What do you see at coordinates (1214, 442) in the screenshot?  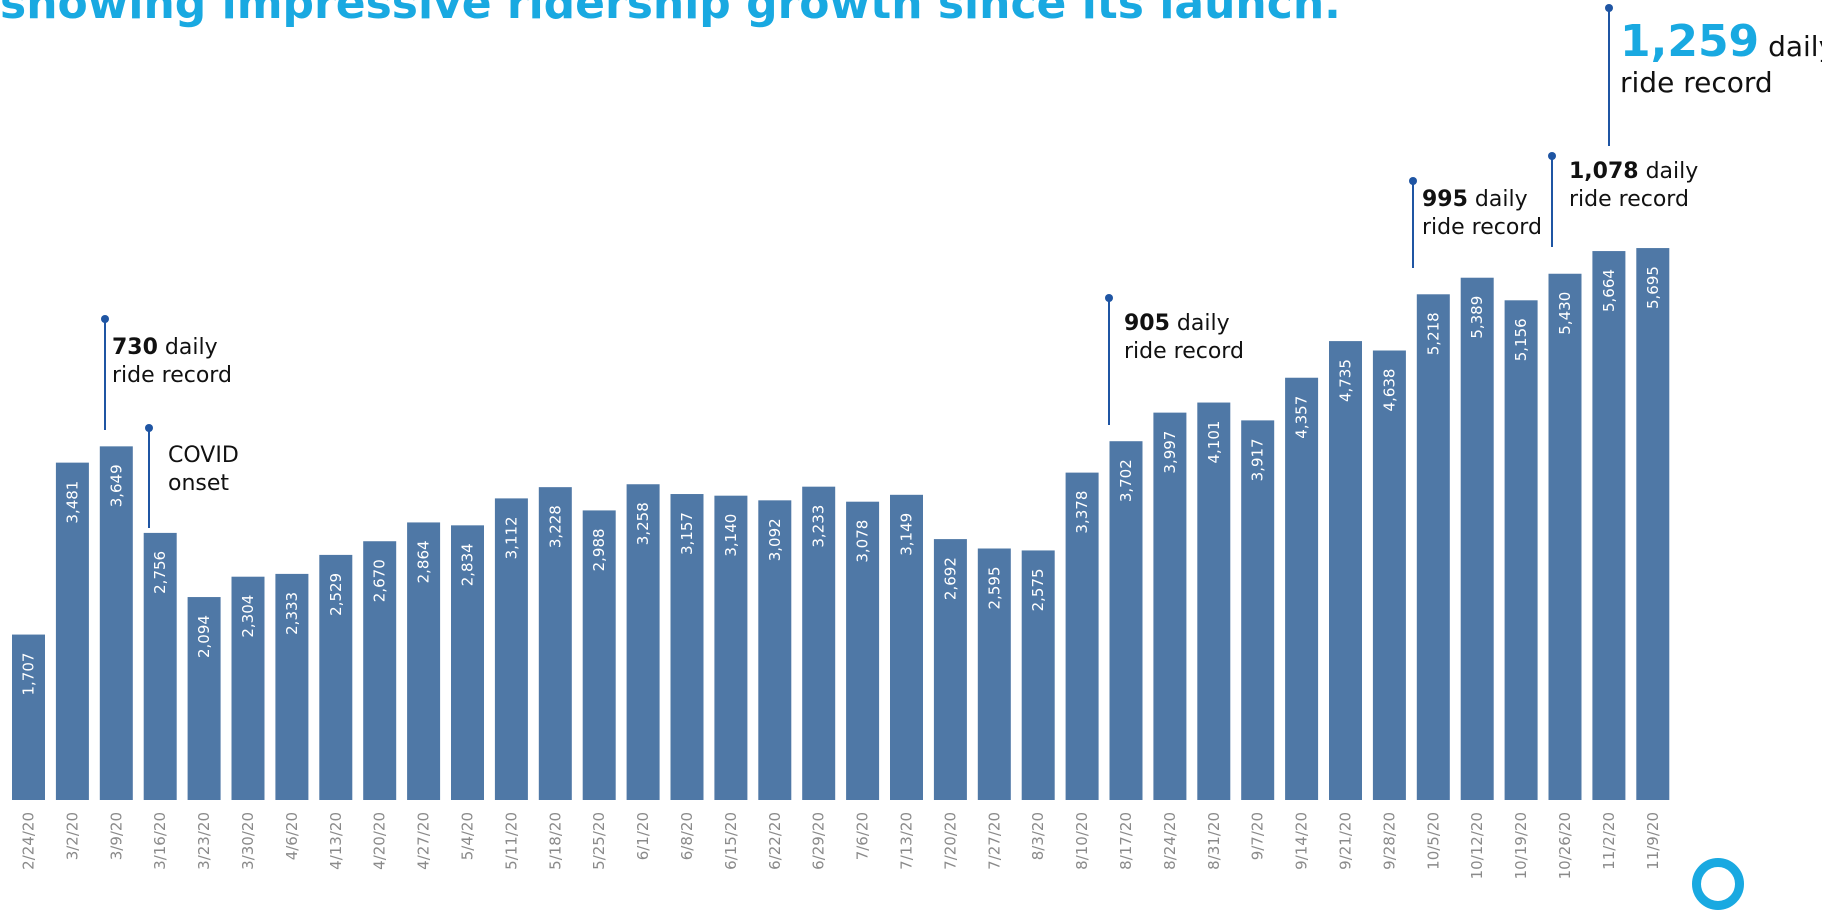 I see `value-label: 4,101` at bounding box center [1214, 442].